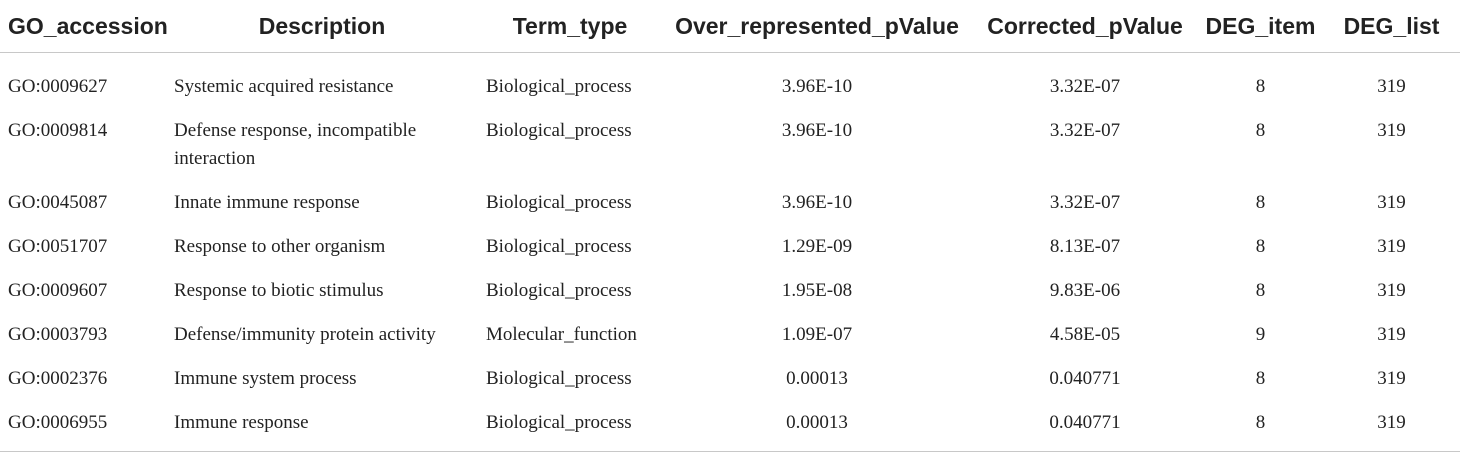  Describe the element at coordinates (1260, 334) in the screenshot. I see `cell-deg-item: 9` at that location.